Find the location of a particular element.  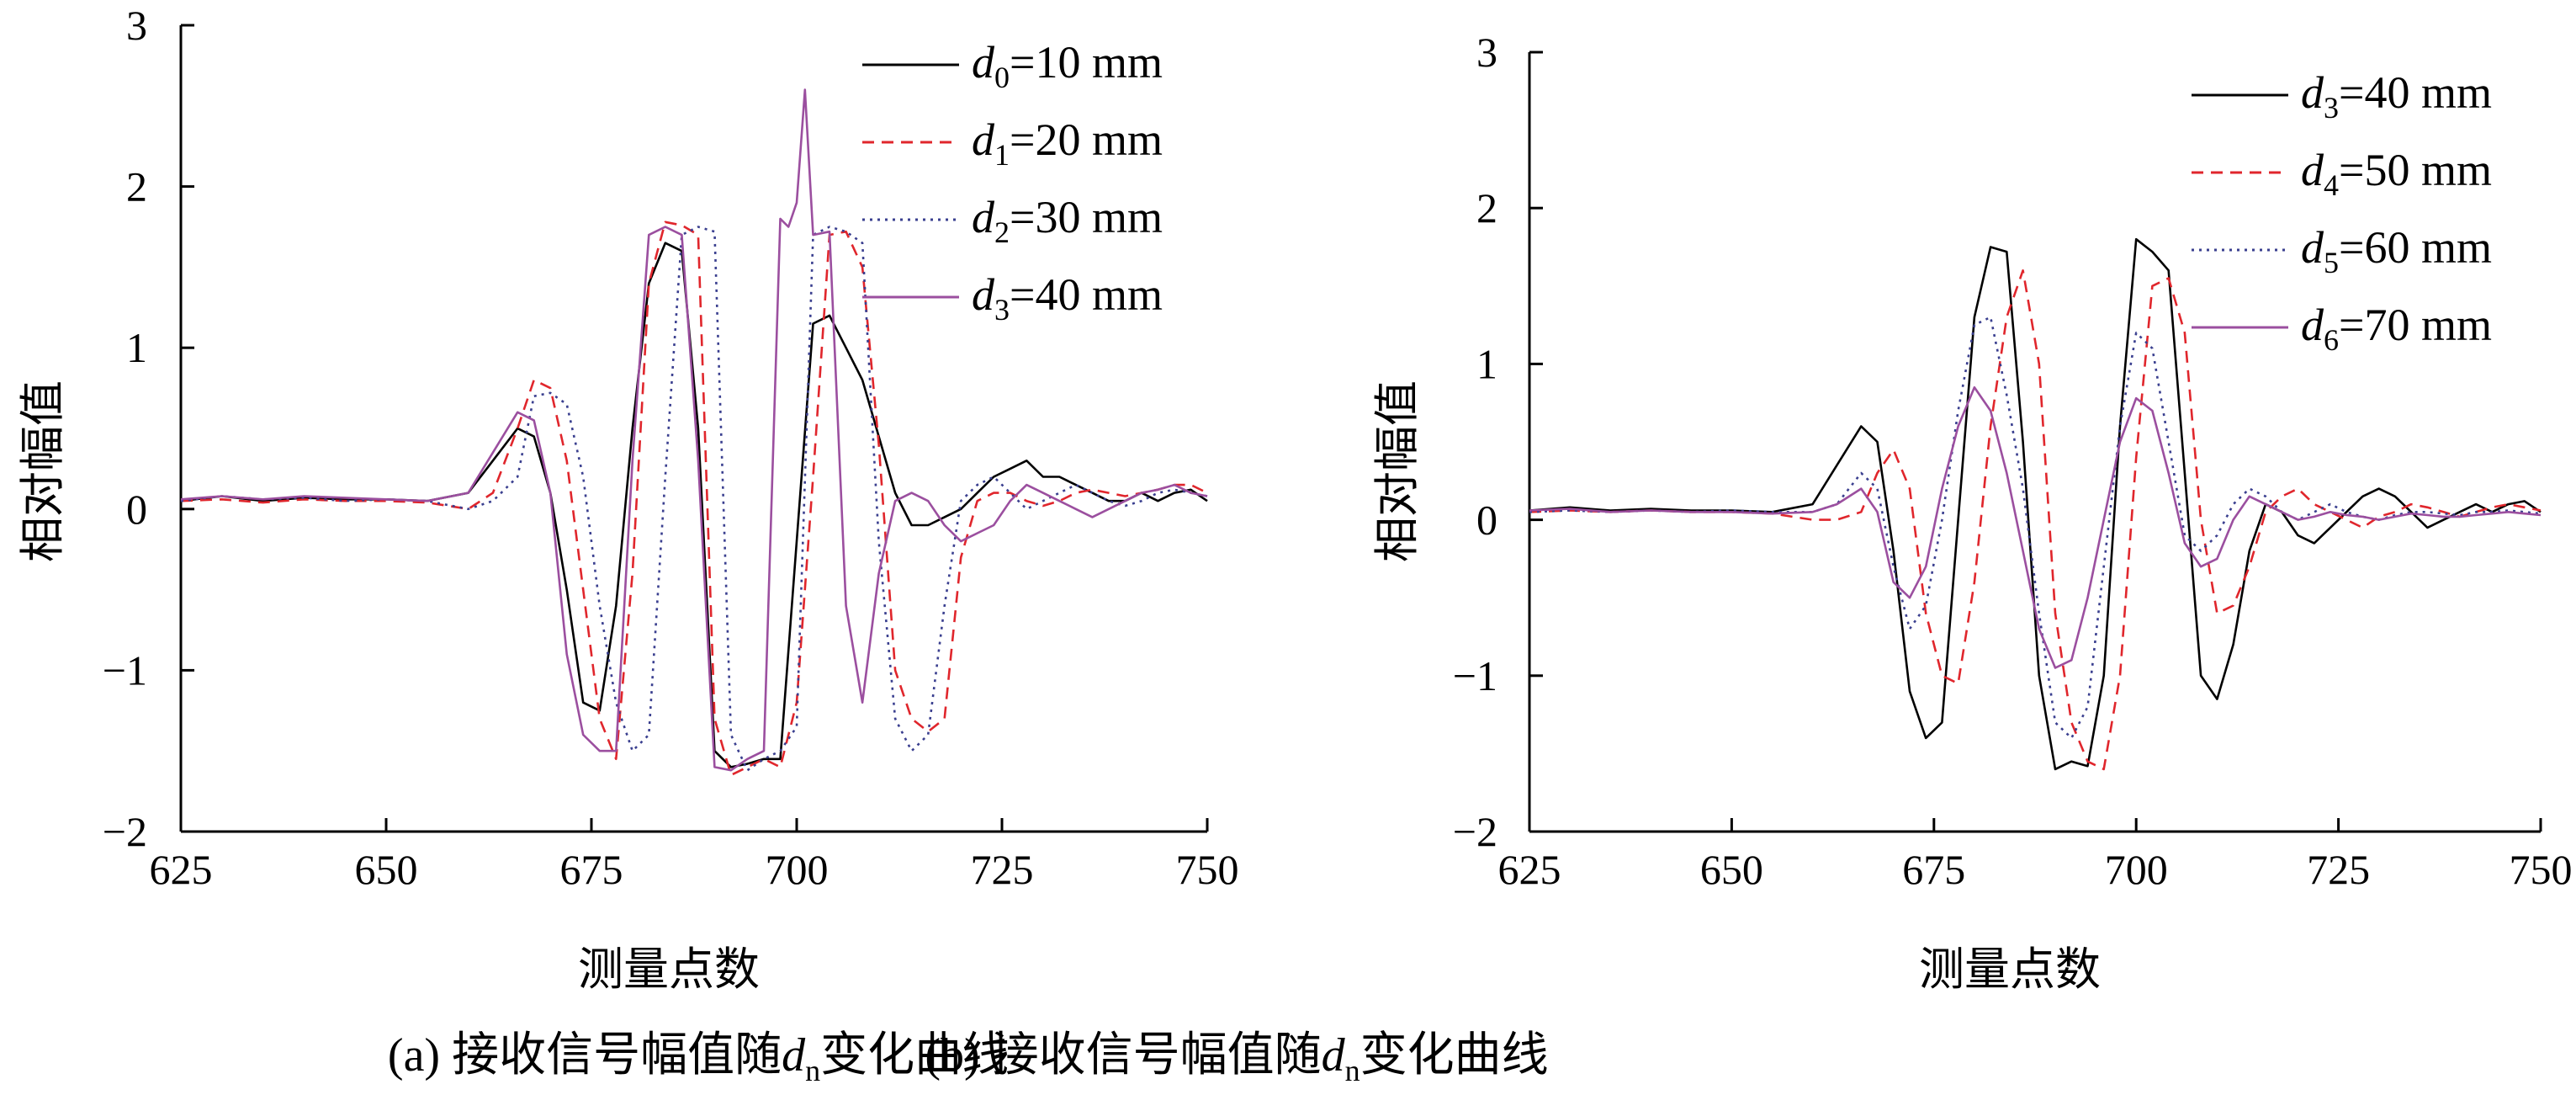

legend-entry: d0=10 mm is located at coordinates (1067, 65).